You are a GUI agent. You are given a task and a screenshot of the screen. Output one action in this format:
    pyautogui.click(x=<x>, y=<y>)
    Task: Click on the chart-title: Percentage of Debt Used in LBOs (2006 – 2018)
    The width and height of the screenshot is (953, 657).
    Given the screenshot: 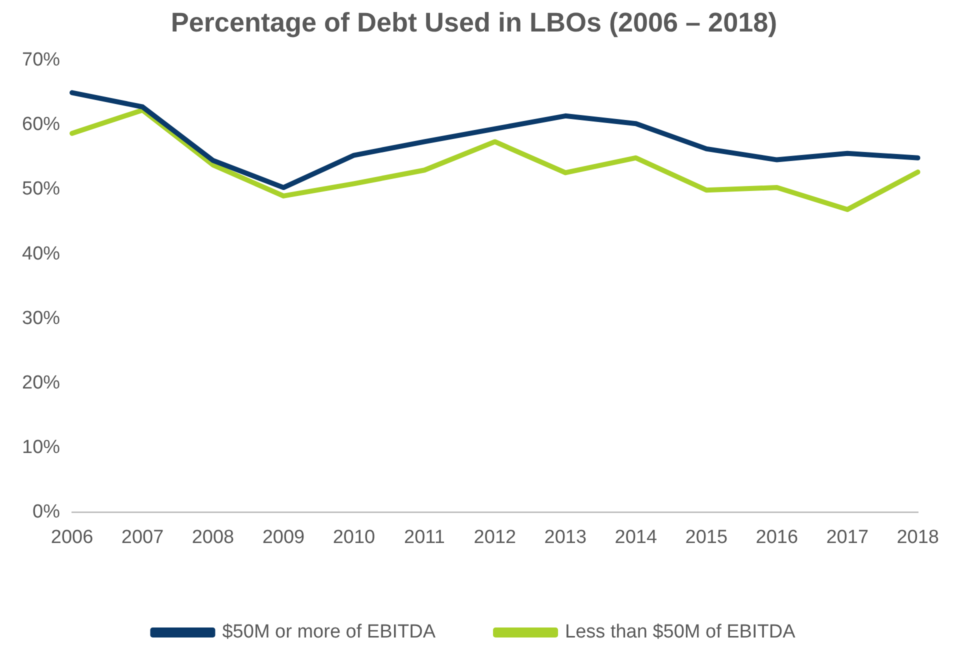 What is the action you would take?
    pyautogui.click(x=474, y=23)
    